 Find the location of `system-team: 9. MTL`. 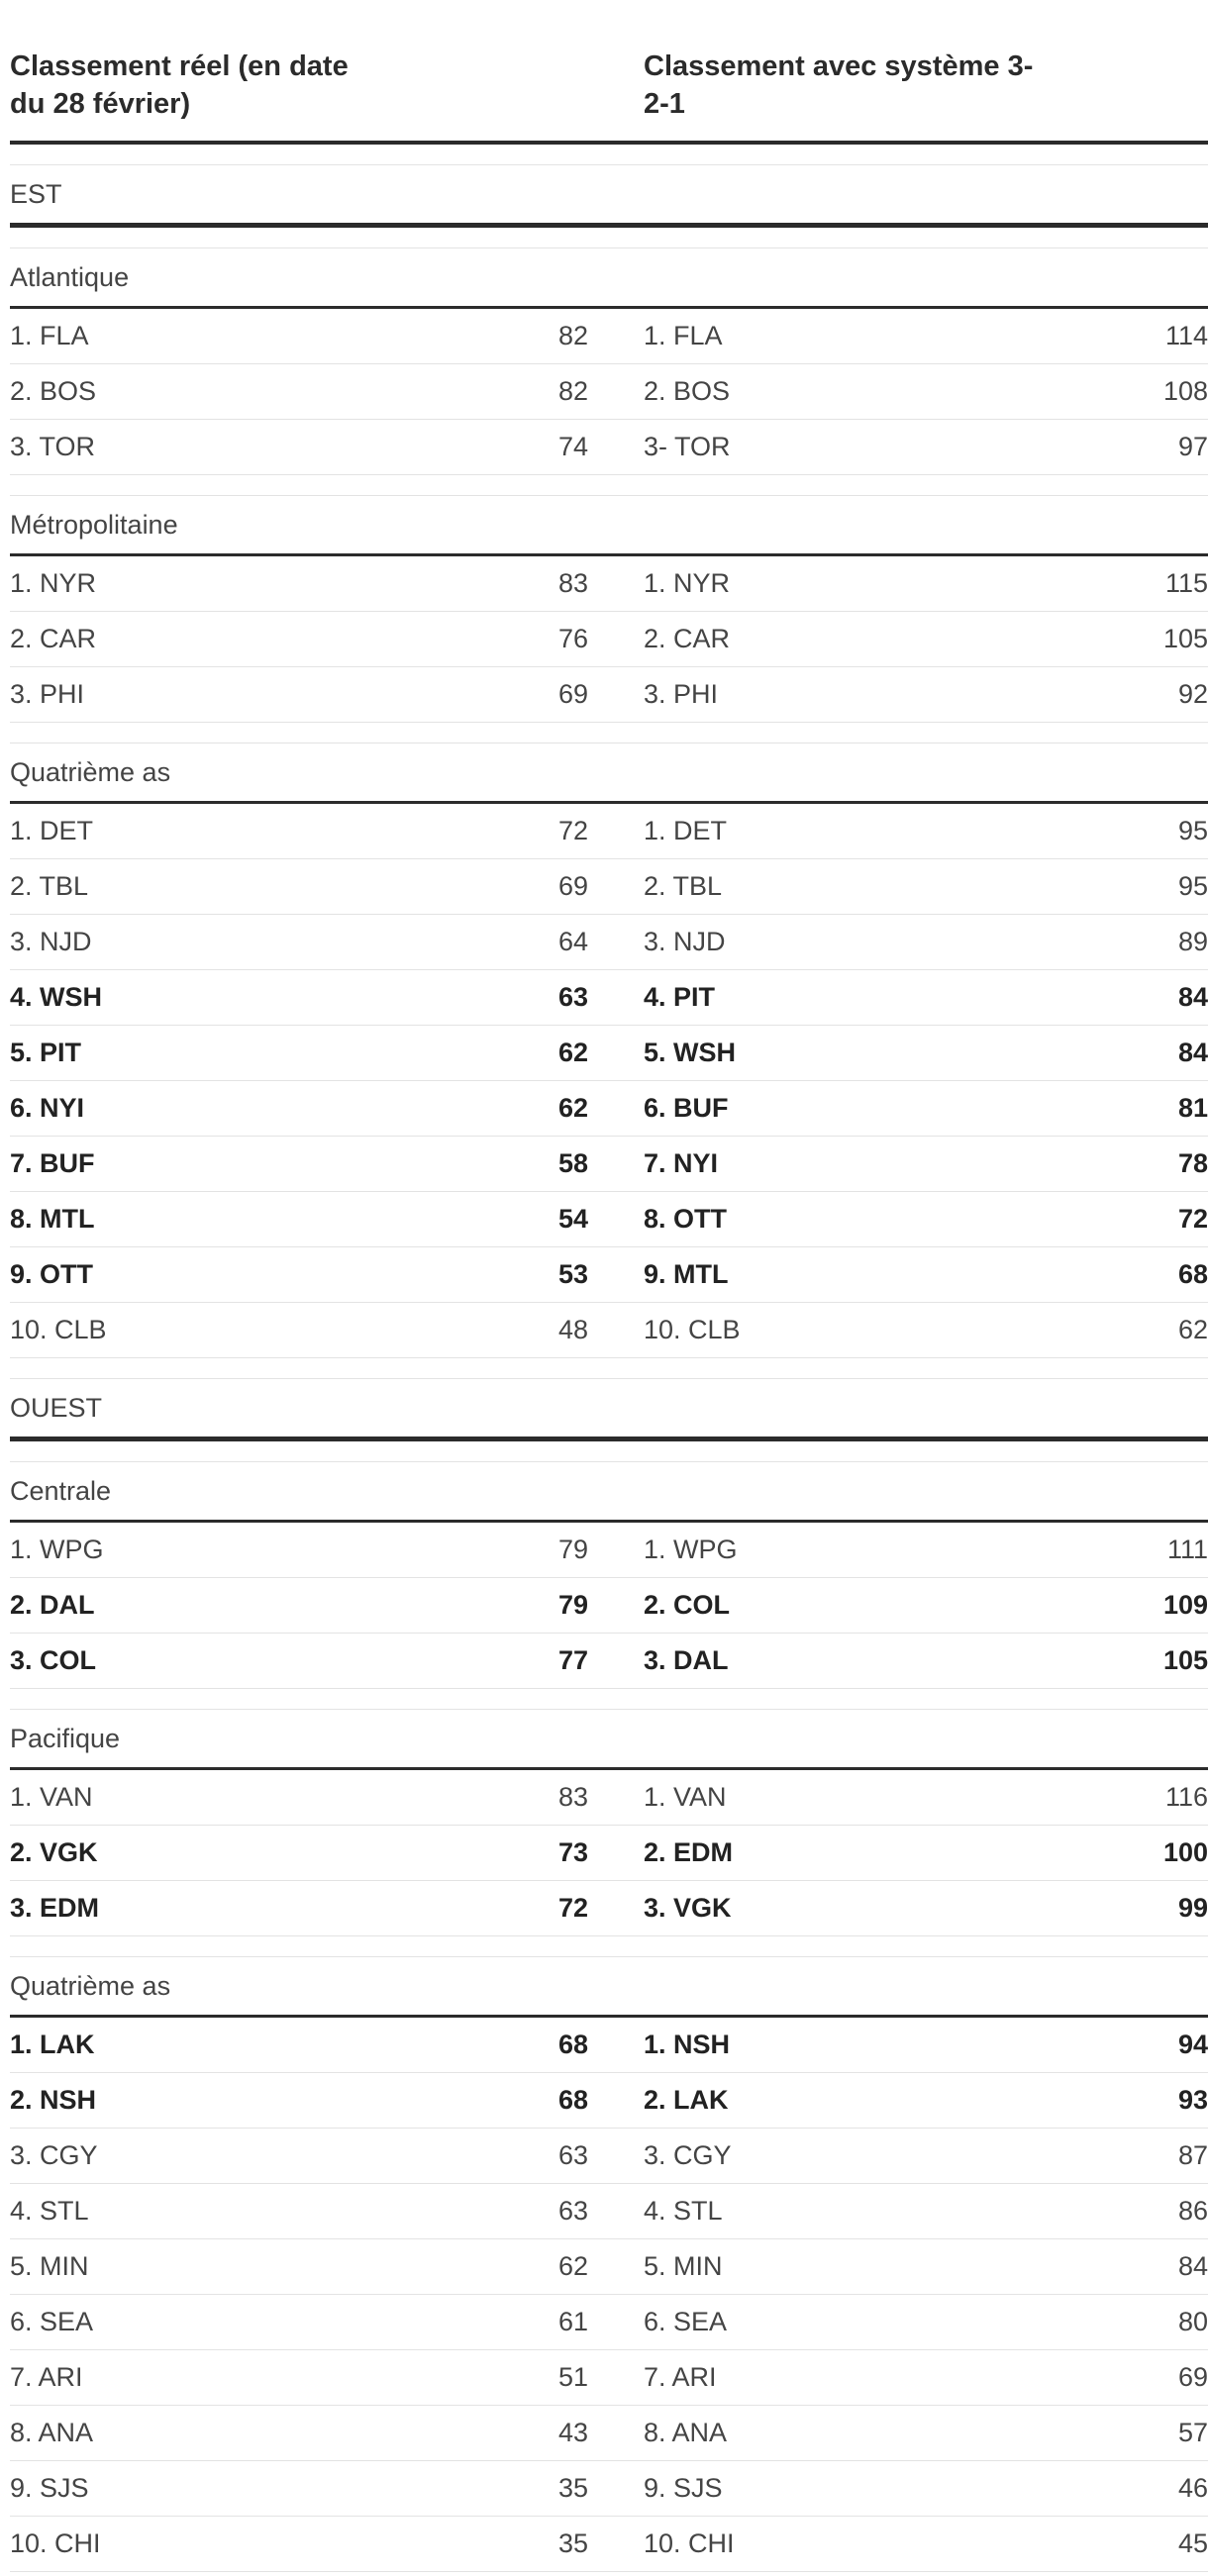

system-team: 9. MTL is located at coordinates (686, 1274).